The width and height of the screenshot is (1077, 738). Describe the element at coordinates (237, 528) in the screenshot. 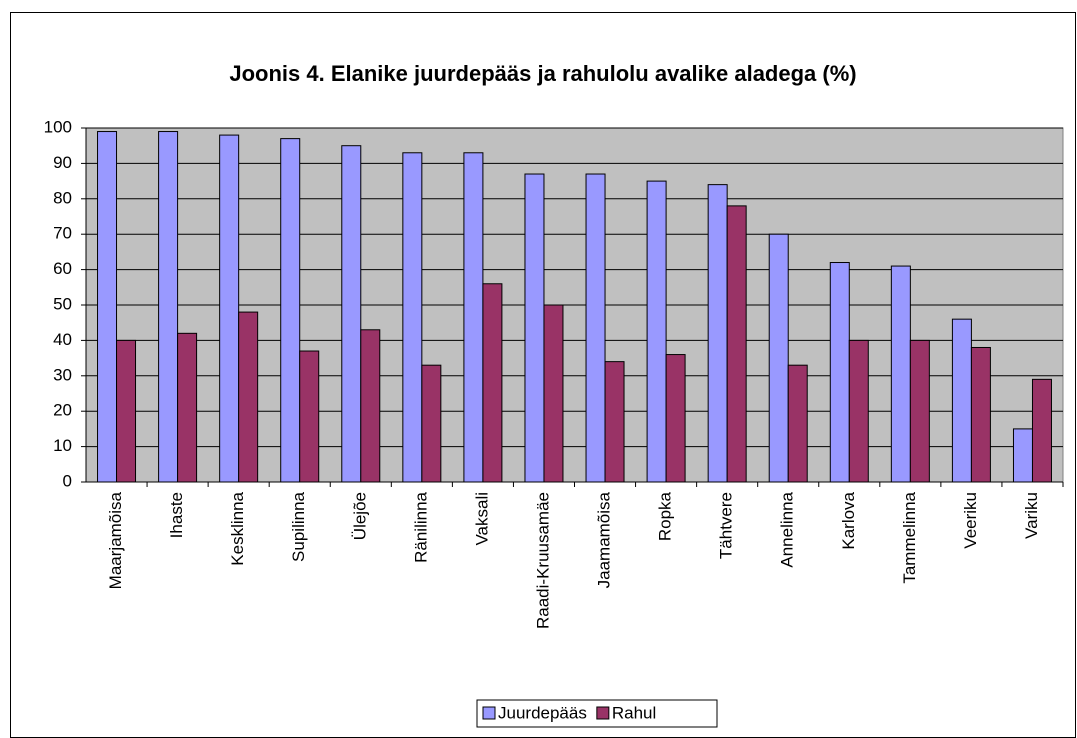

I see `x-tick-label: Kesklinna` at that location.